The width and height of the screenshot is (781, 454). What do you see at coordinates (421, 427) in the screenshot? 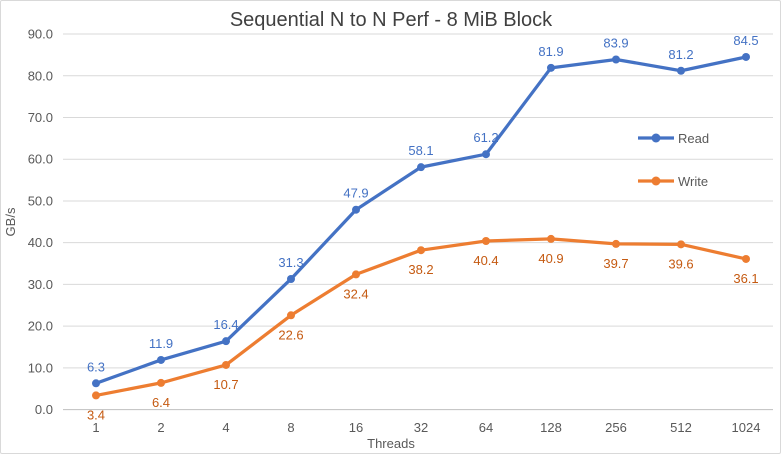
I see `x-tick-label: 32` at bounding box center [421, 427].